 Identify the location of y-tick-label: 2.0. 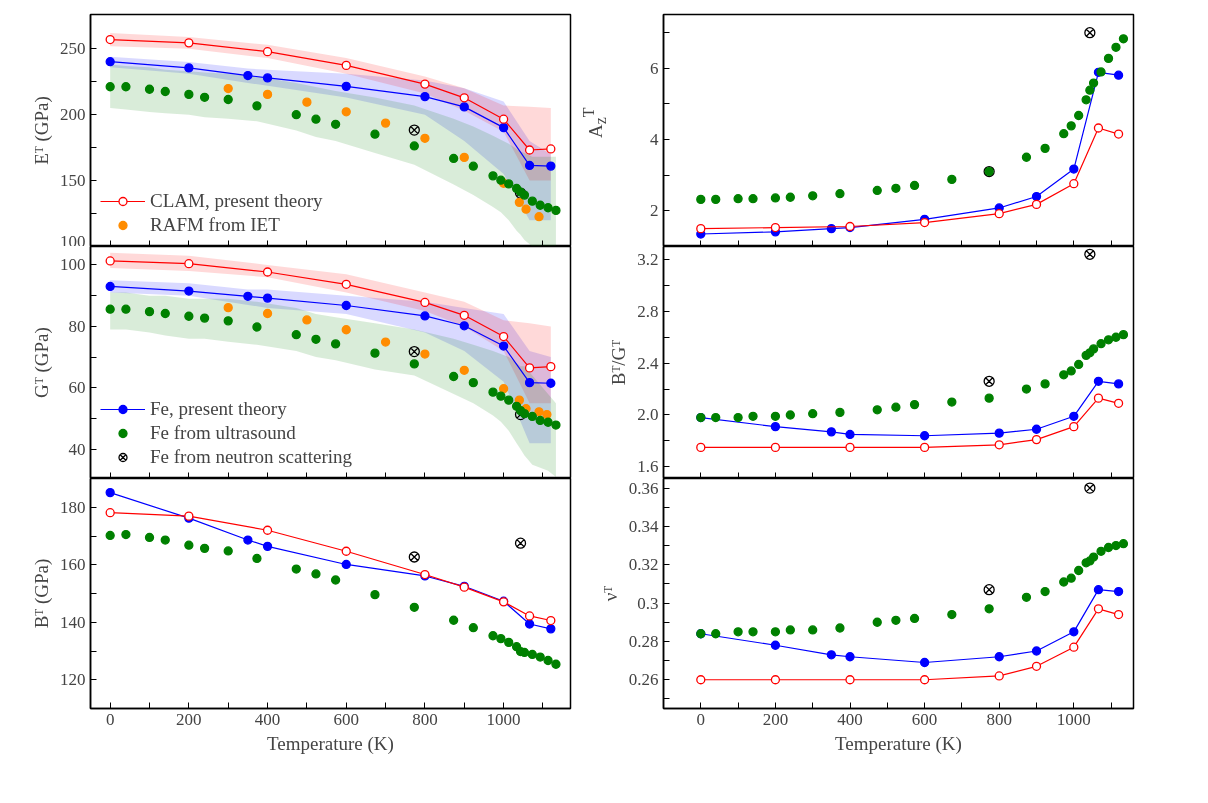
(648, 415).